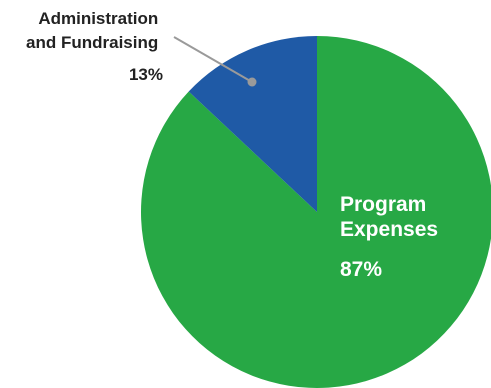 The height and width of the screenshot is (388, 491). I want to click on program-percent-label: 87%, so click(361, 269).